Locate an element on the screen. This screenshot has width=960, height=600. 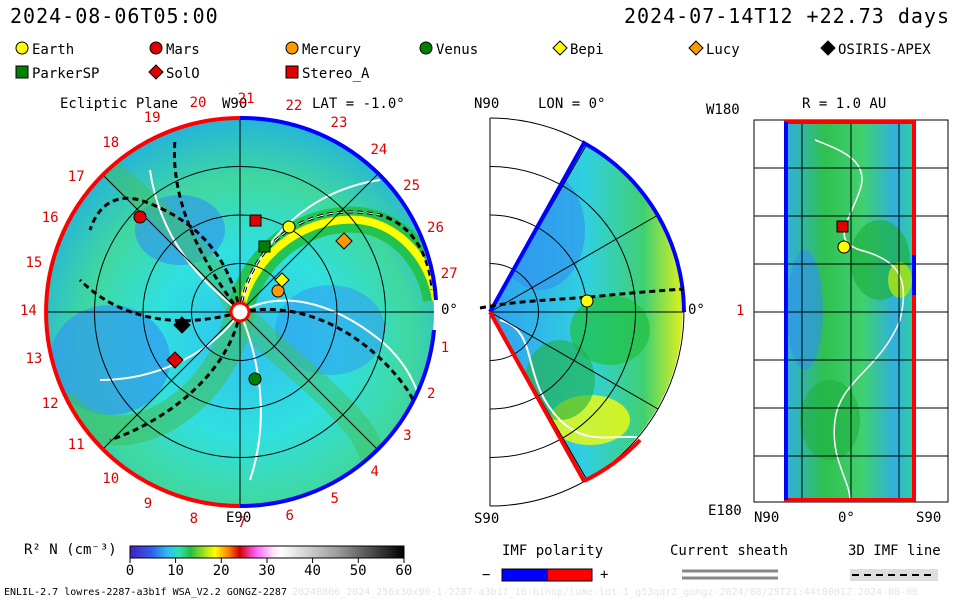
imf-field-line is located at coordinates (582, 298).